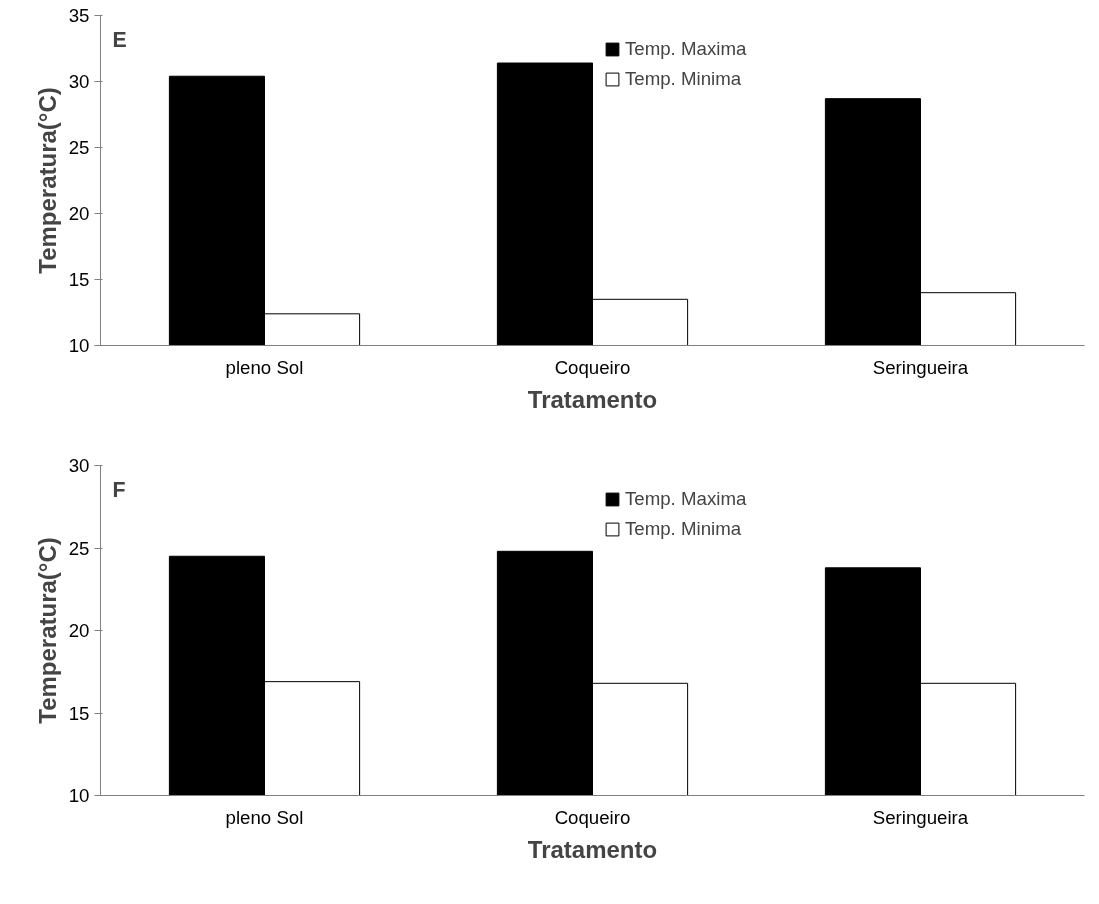 Image resolution: width=1099 pixels, height=904 pixels. I want to click on annotation: E, so click(119, 39).